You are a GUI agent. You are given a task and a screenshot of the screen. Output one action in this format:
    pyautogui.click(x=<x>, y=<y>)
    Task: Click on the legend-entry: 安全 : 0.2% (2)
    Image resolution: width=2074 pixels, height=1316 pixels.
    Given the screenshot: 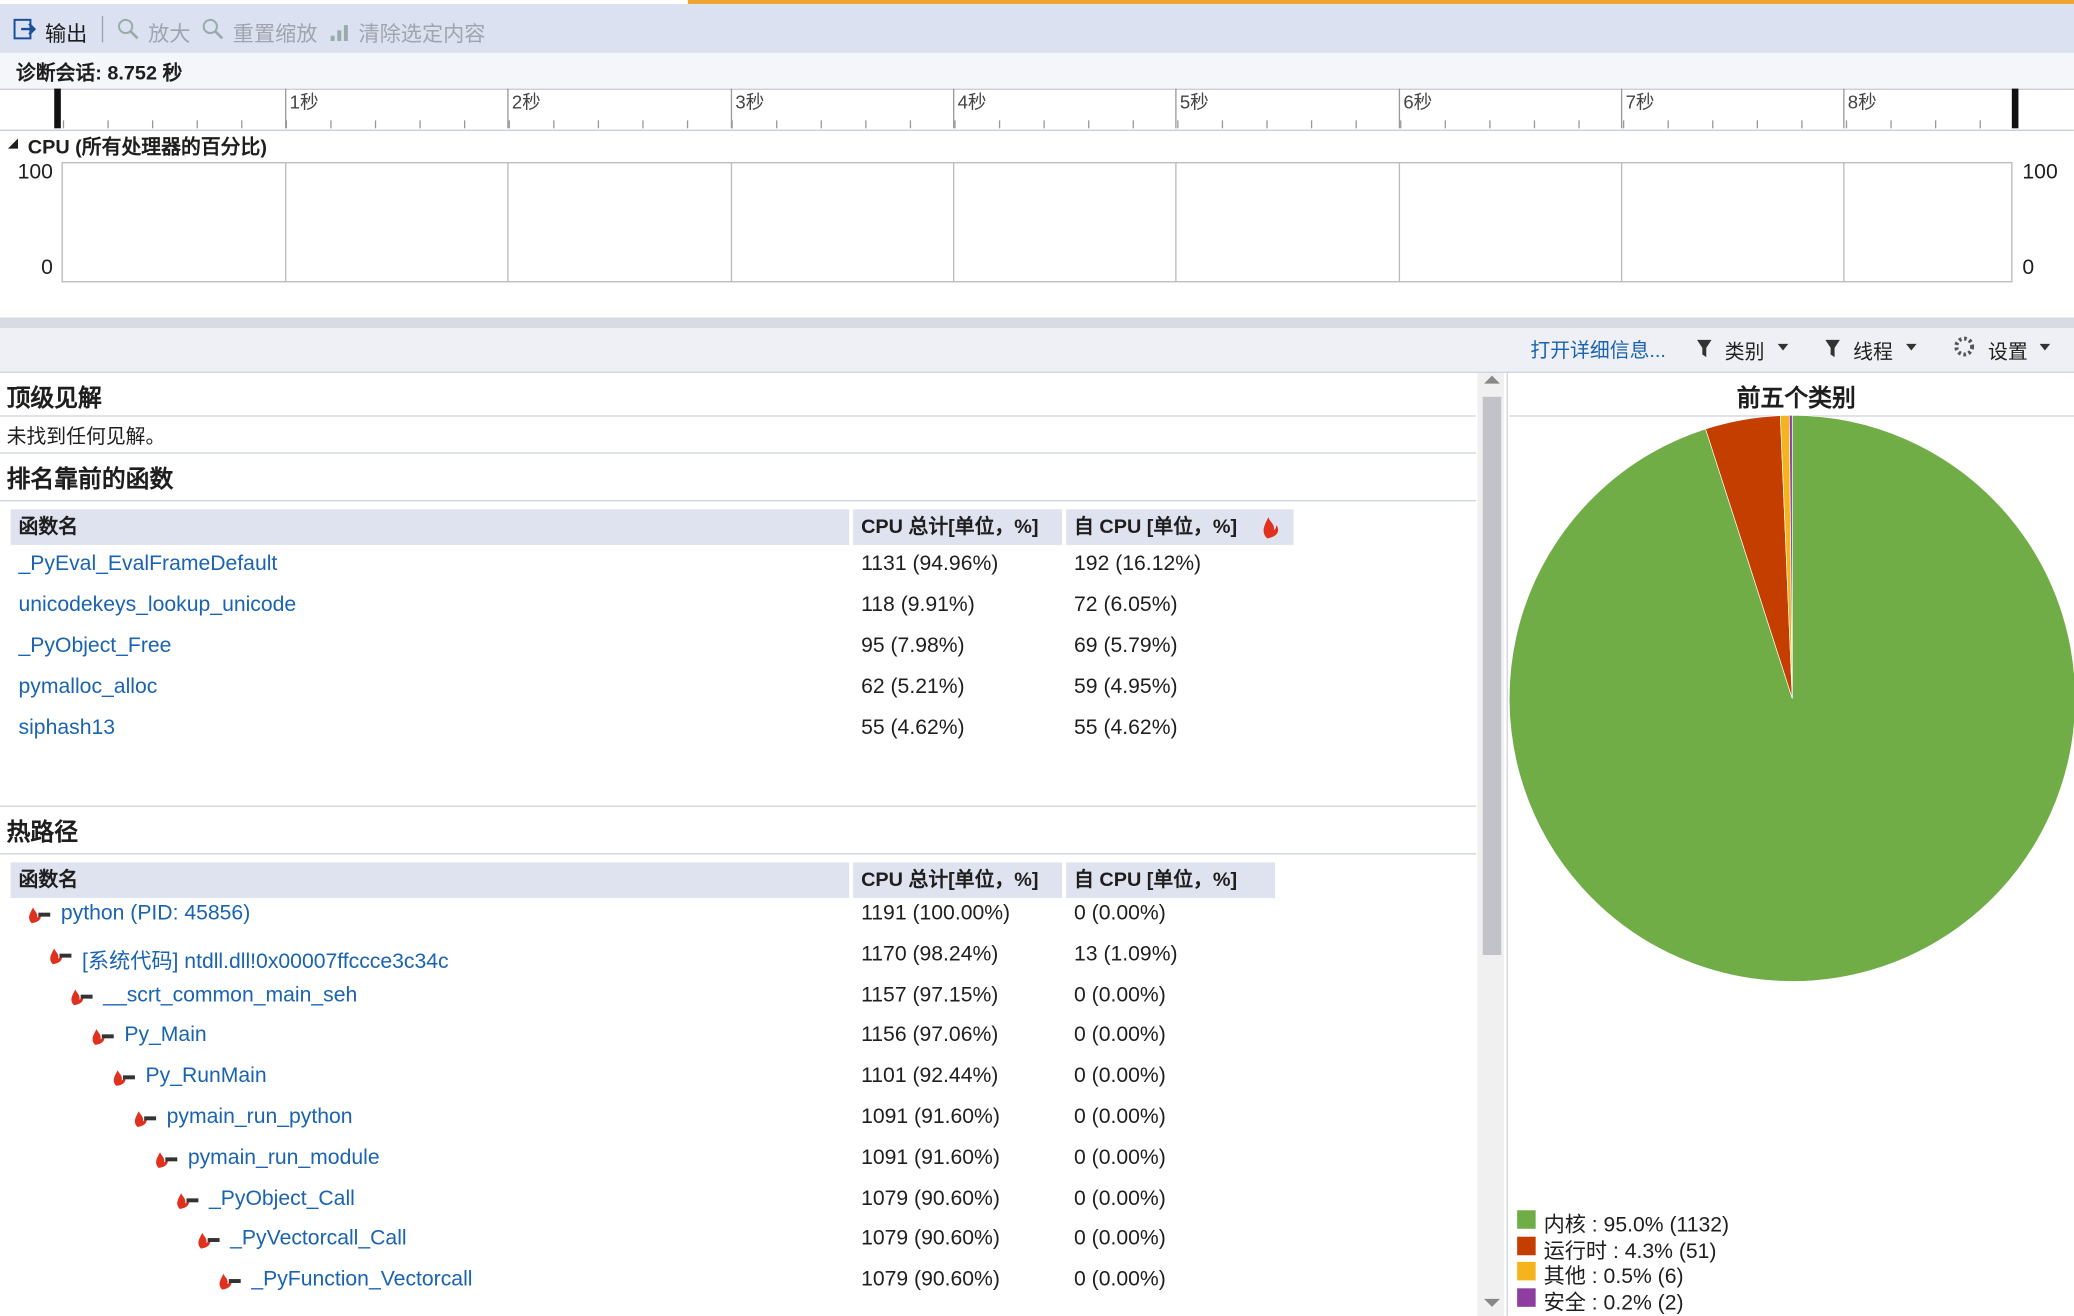 What is the action you would take?
    pyautogui.click(x=1613, y=1303)
    